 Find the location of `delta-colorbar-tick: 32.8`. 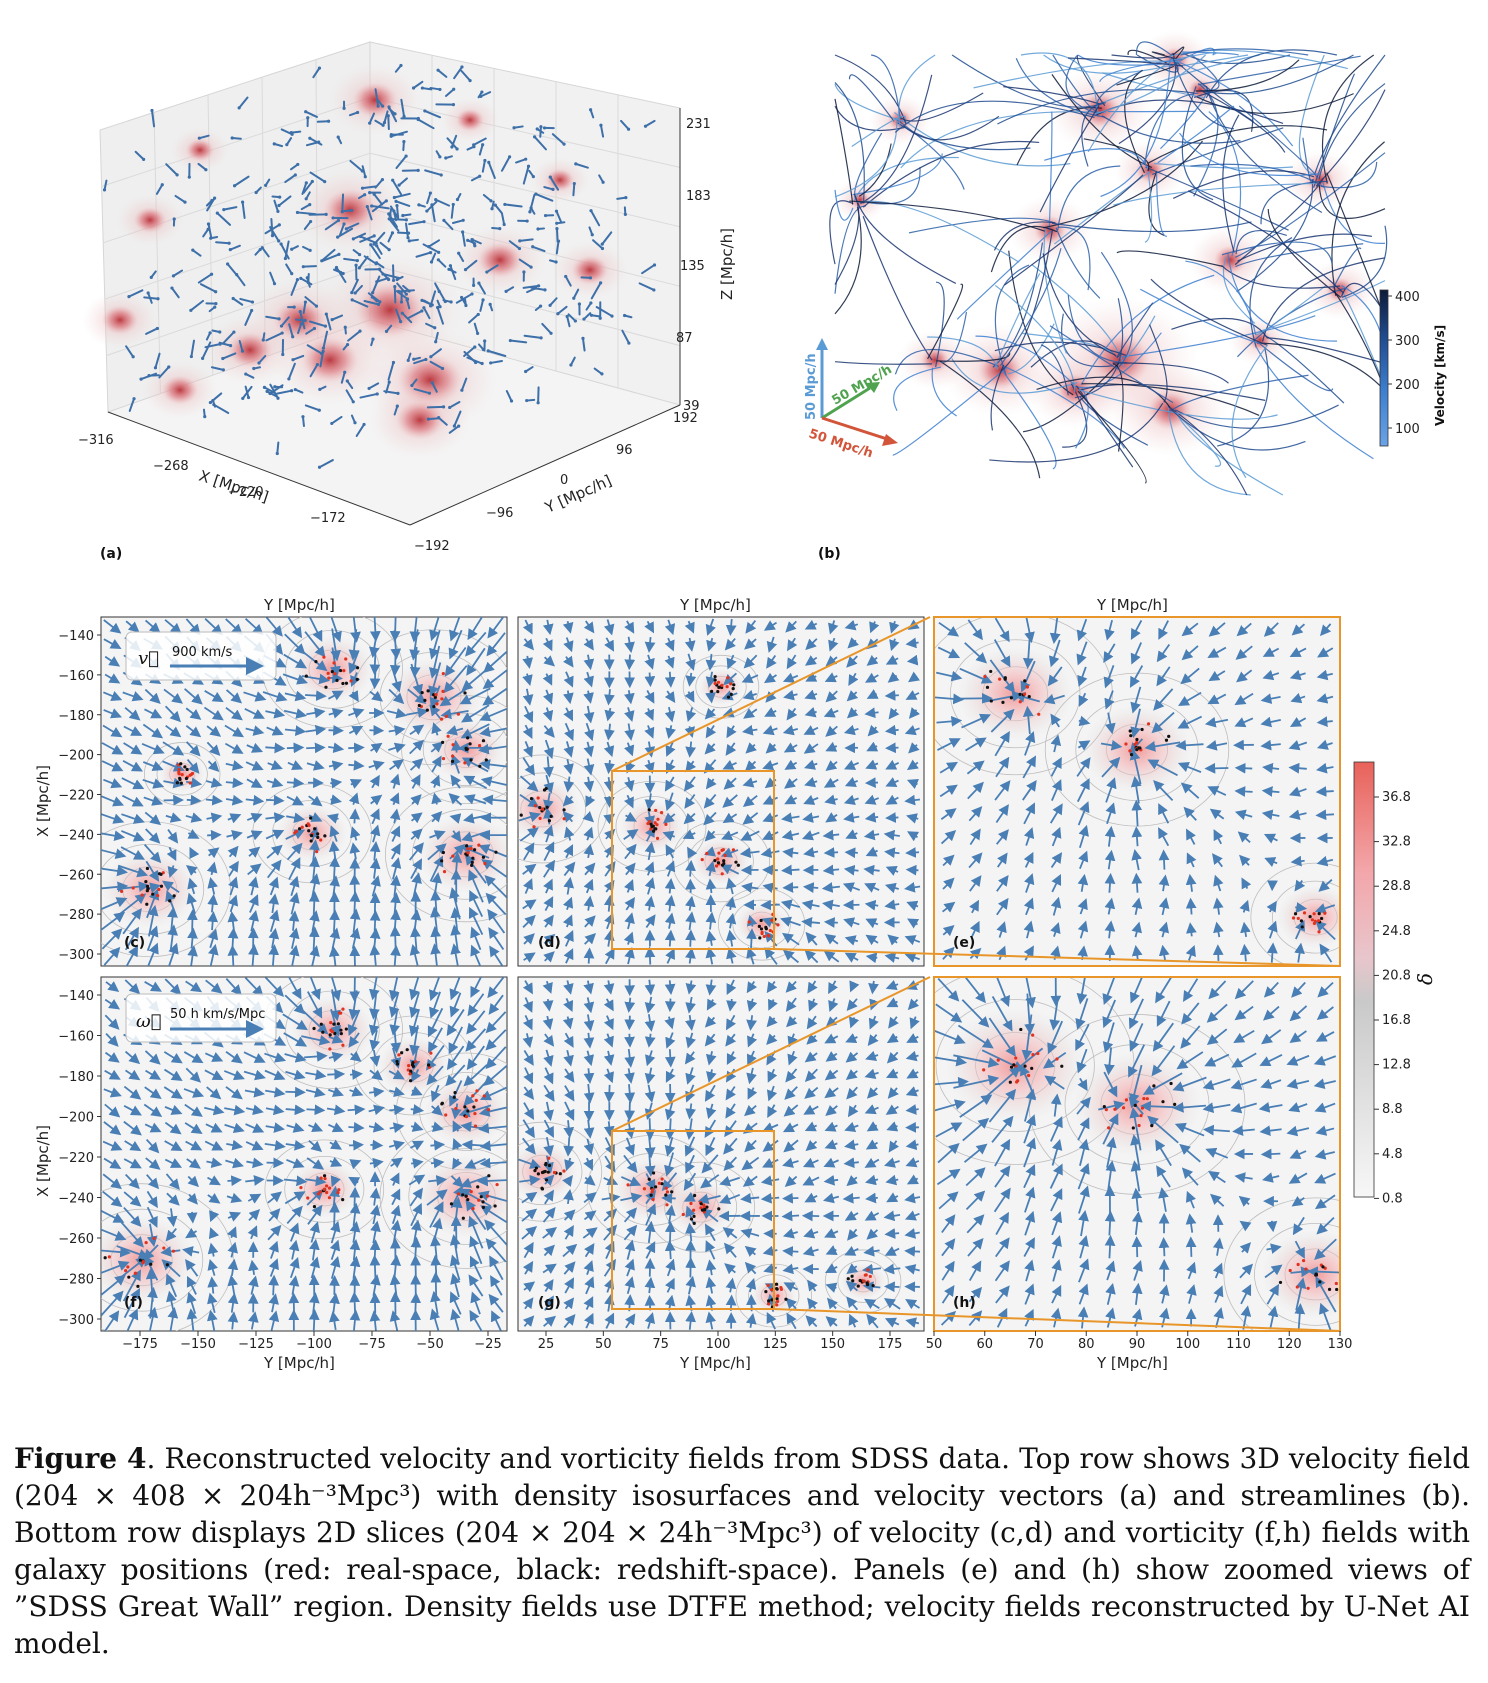

delta-colorbar-tick: 32.8 is located at coordinates (1396, 842).